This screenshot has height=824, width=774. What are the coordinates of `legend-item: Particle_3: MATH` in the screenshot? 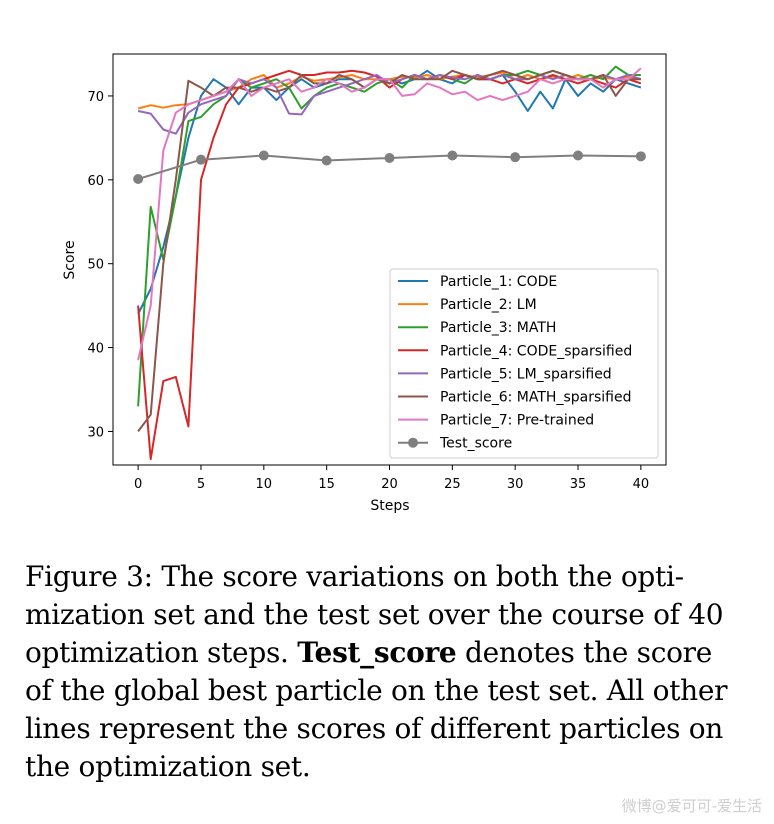 It's located at (477, 328).